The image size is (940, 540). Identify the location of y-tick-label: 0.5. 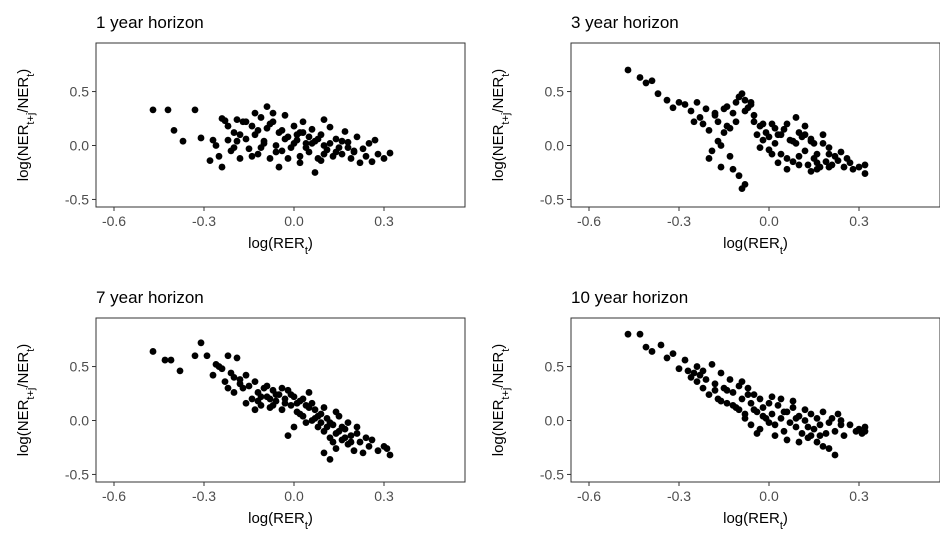
(555, 367).